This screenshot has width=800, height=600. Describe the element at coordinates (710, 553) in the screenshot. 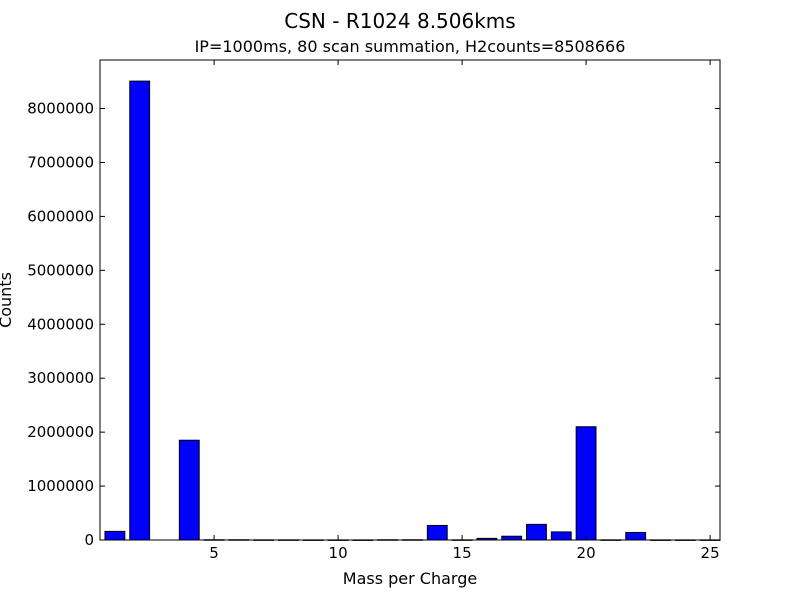

I see `x-tick-label-25: 25` at that location.